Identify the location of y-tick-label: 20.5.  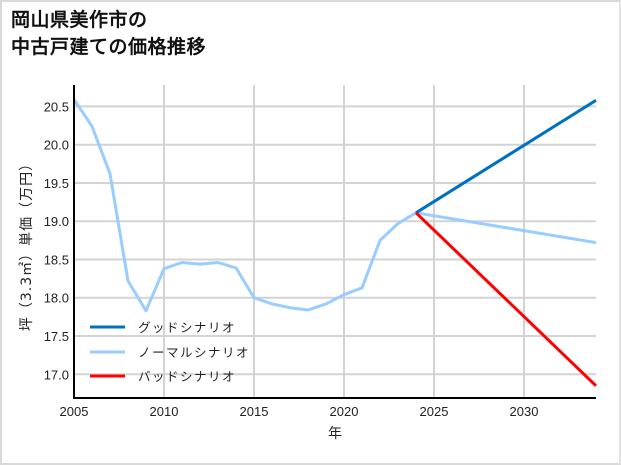
(56, 106).